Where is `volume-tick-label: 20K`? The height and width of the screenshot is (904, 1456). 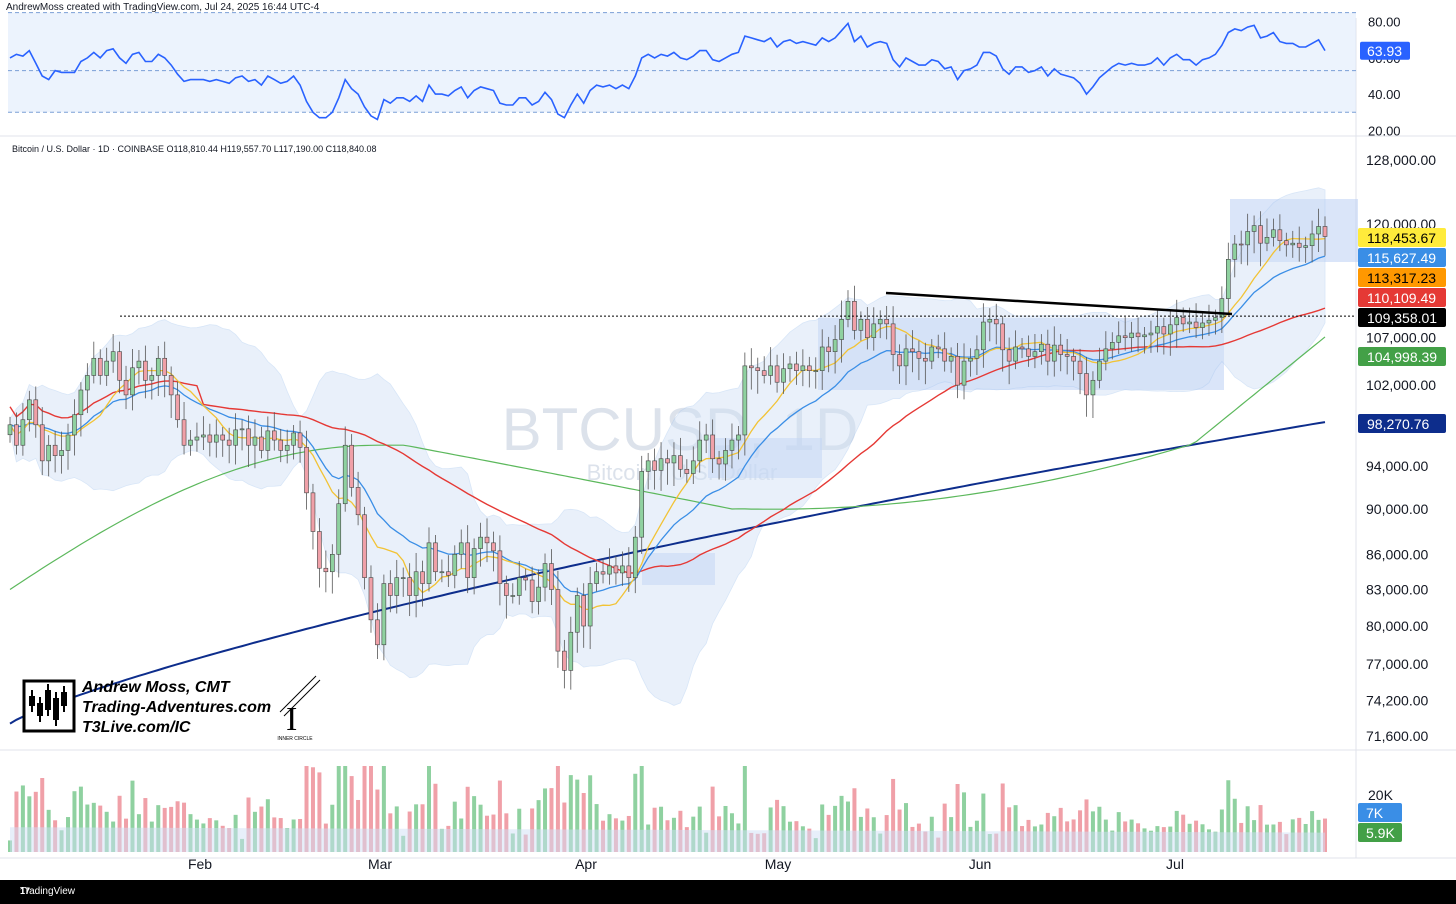
volume-tick-label: 20K is located at coordinates (1381, 795).